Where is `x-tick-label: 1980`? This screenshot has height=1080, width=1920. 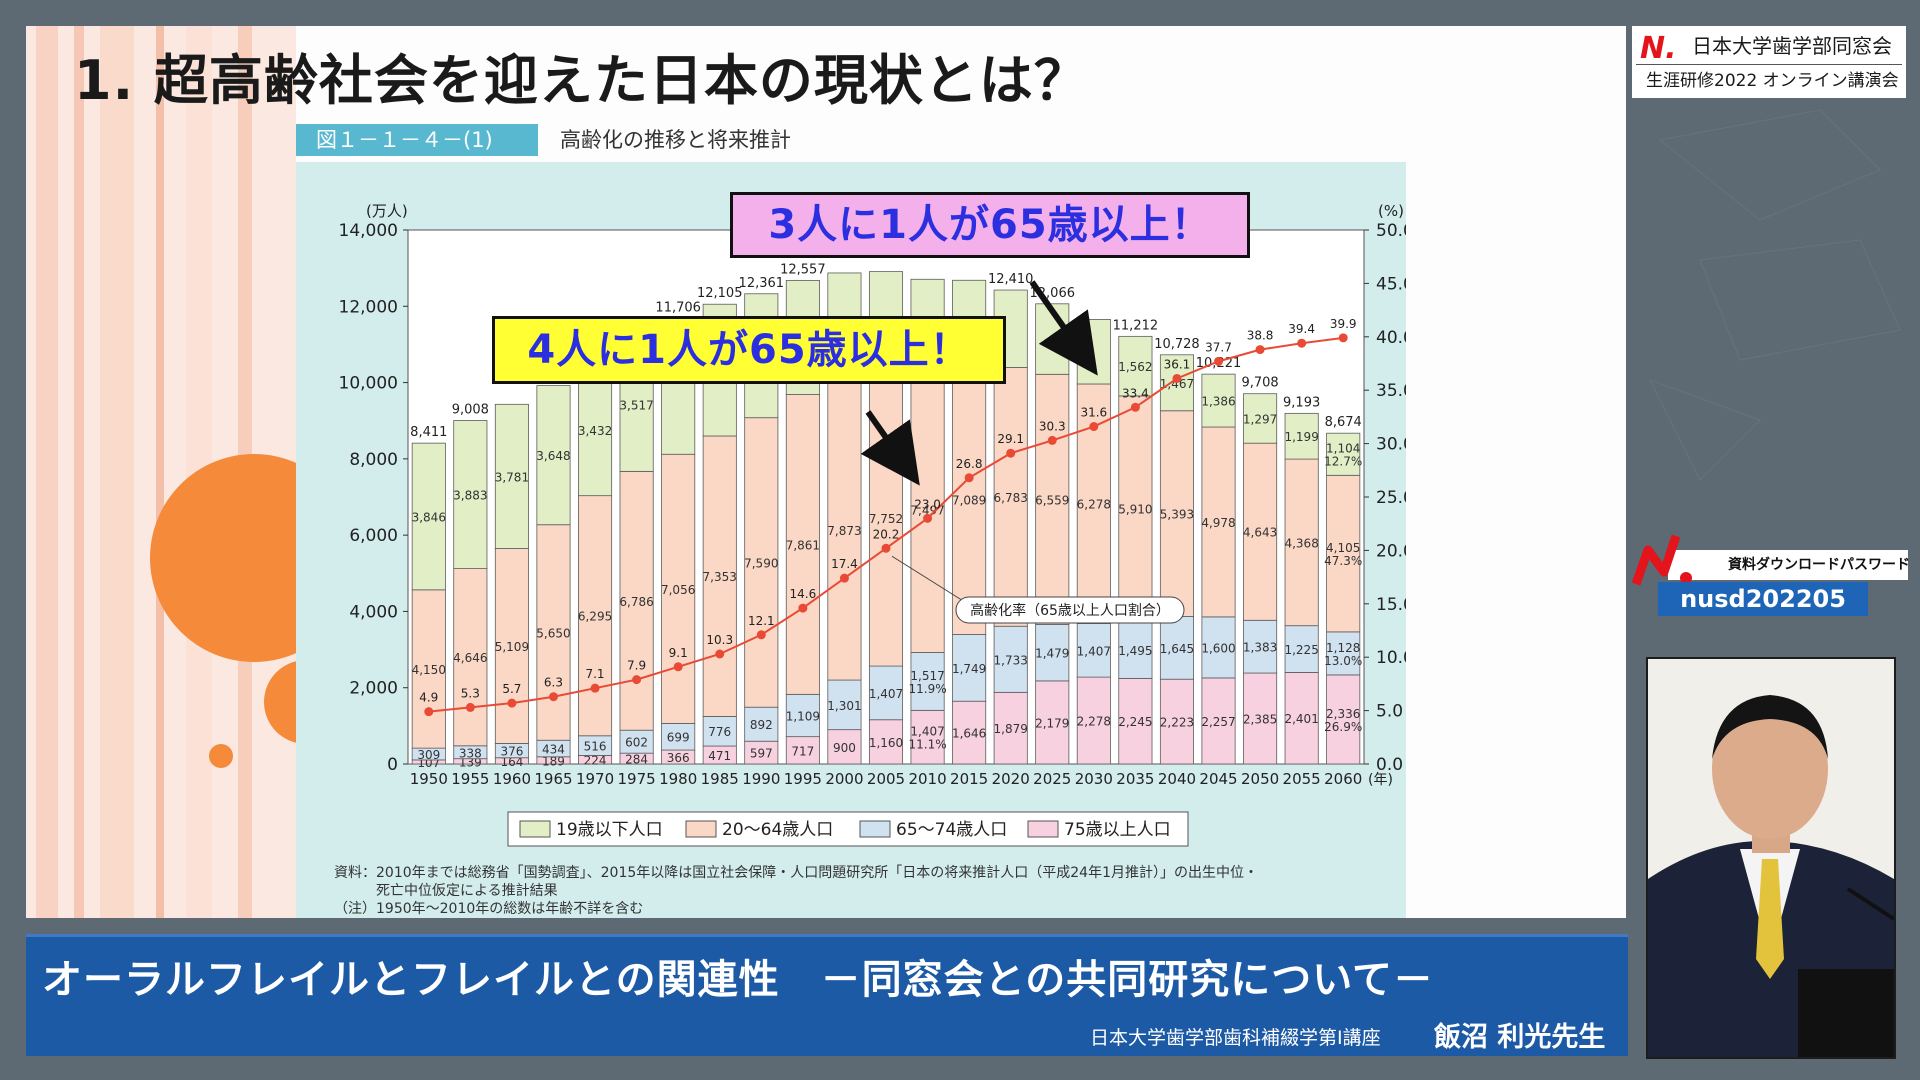 x-tick-label: 1980 is located at coordinates (678, 779).